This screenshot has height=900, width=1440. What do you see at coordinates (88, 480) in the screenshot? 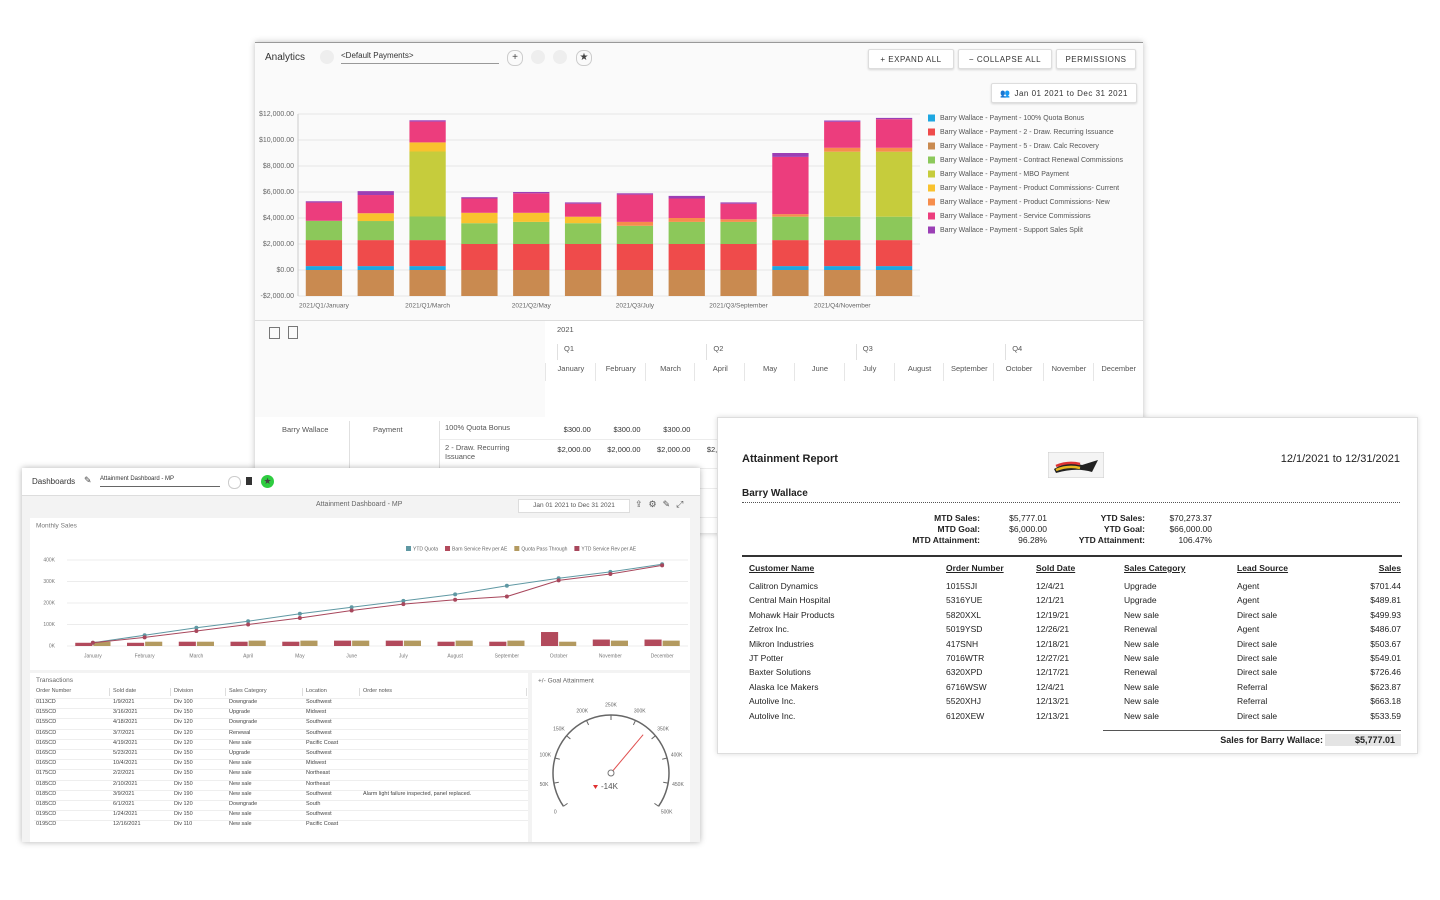
I see `edit-icon: ✎` at bounding box center [88, 480].